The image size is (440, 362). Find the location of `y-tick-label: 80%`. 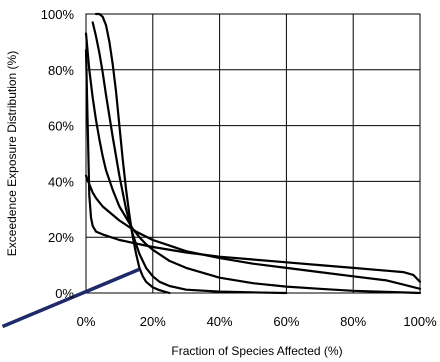

y-tick-label: 80% is located at coordinates (61, 70).